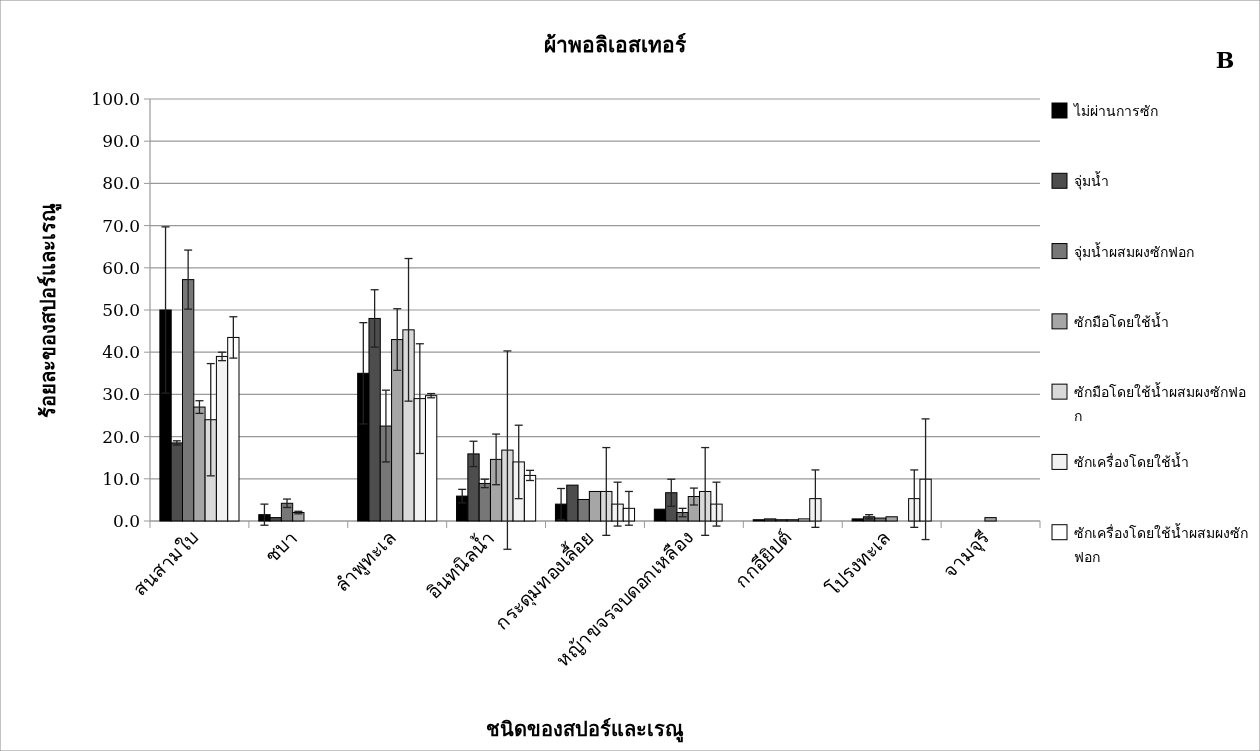  Describe the element at coordinates (121, 394) in the screenshot. I see `y-tick-label: 30.0` at that location.